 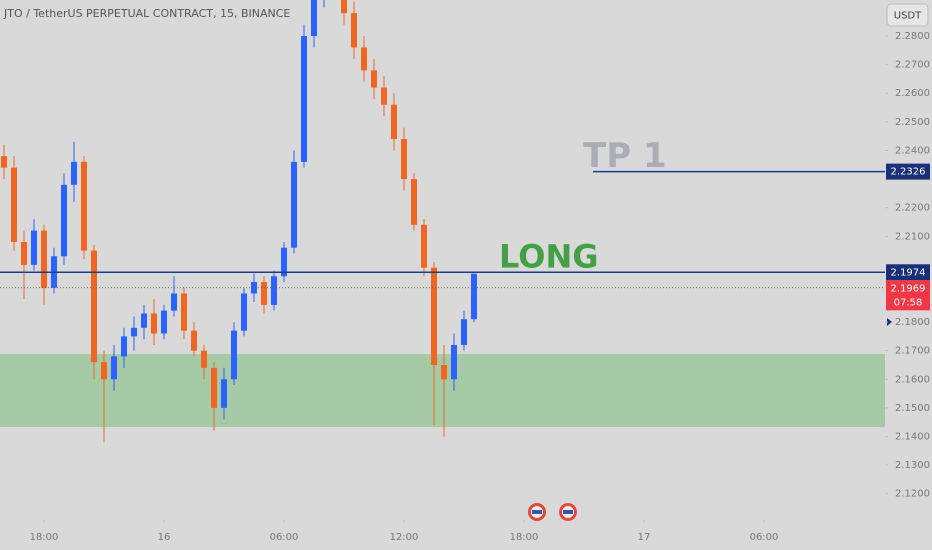 What do you see at coordinates (549, 256) in the screenshot?
I see `annotation: LONG` at bounding box center [549, 256].